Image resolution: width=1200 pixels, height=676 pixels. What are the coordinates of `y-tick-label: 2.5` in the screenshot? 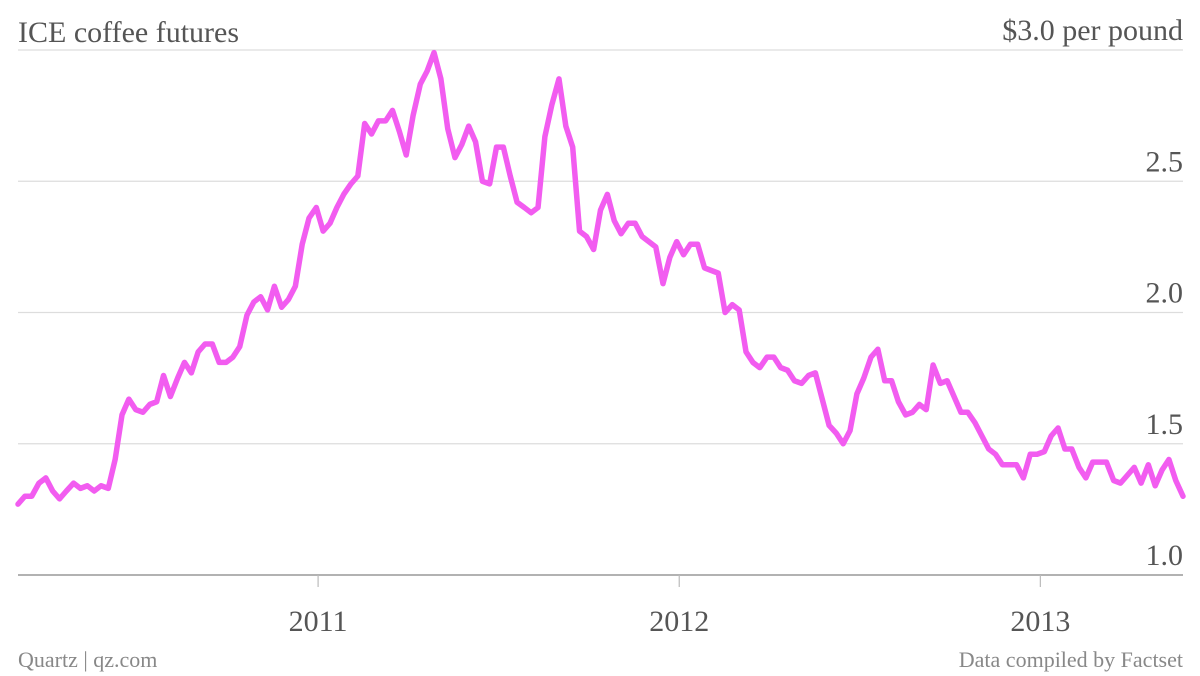 It's located at (1165, 161).